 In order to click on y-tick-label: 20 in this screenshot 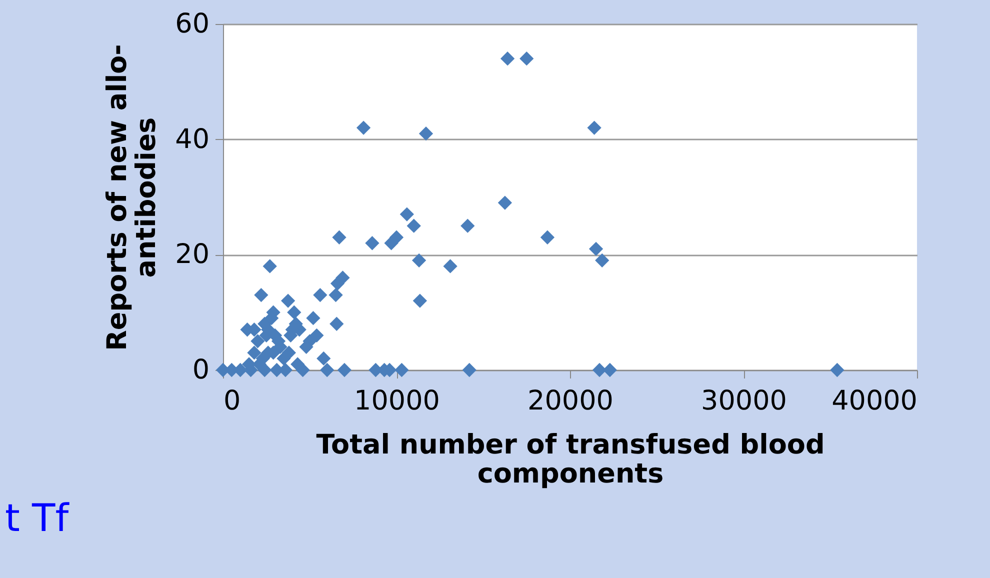, I will do `click(192, 254)`.